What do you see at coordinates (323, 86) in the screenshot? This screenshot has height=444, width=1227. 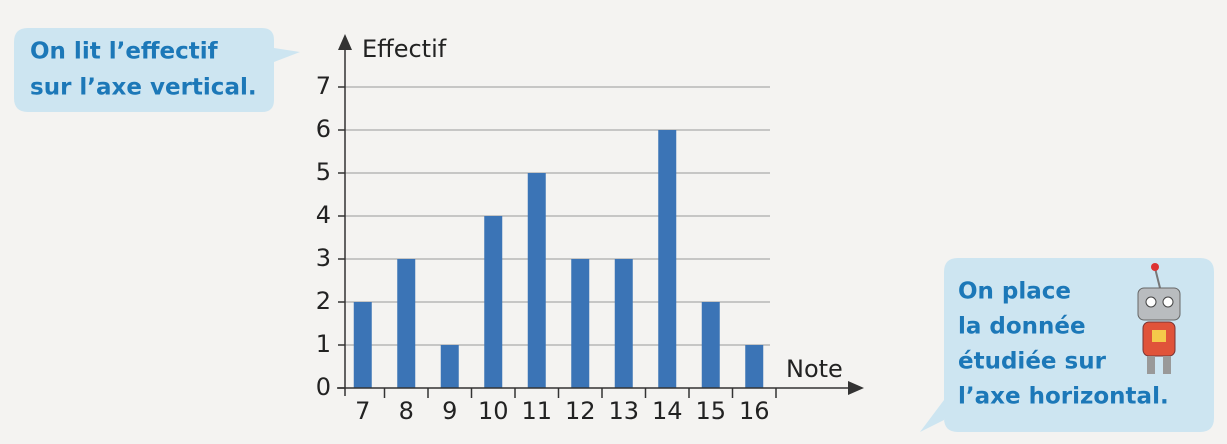 I see `y-tick-label: 7` at bounding box center [323, 86].